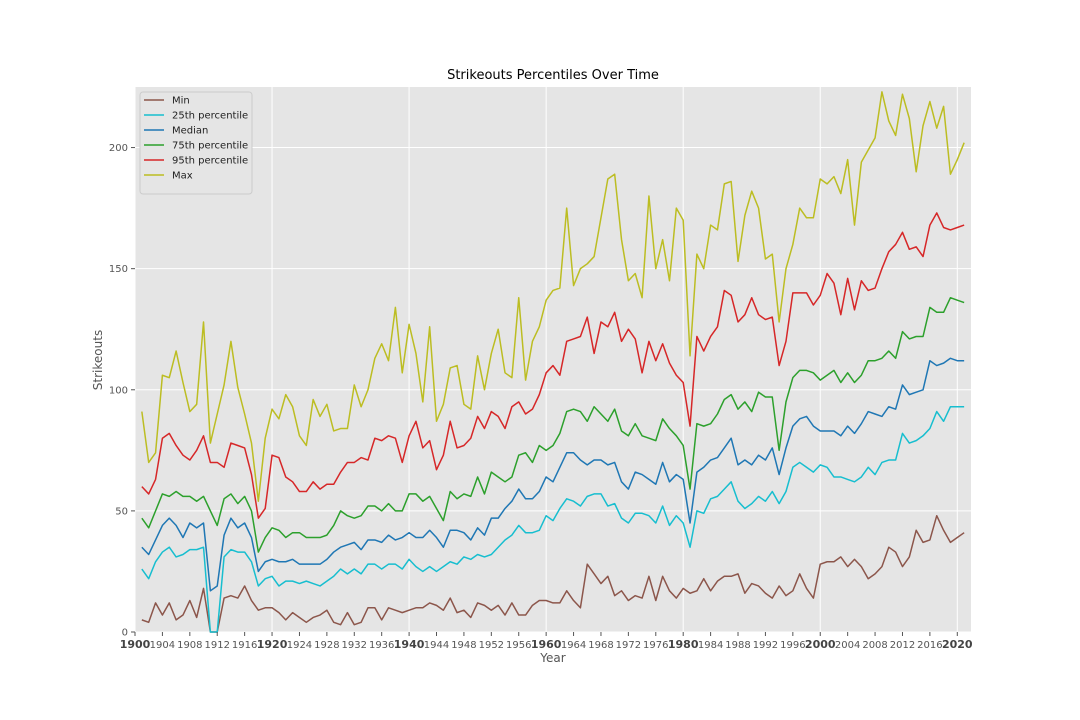  Describe the element at coordinates (765, 645) in the screenshot. I see `x-tick-label: 1992` at that location.